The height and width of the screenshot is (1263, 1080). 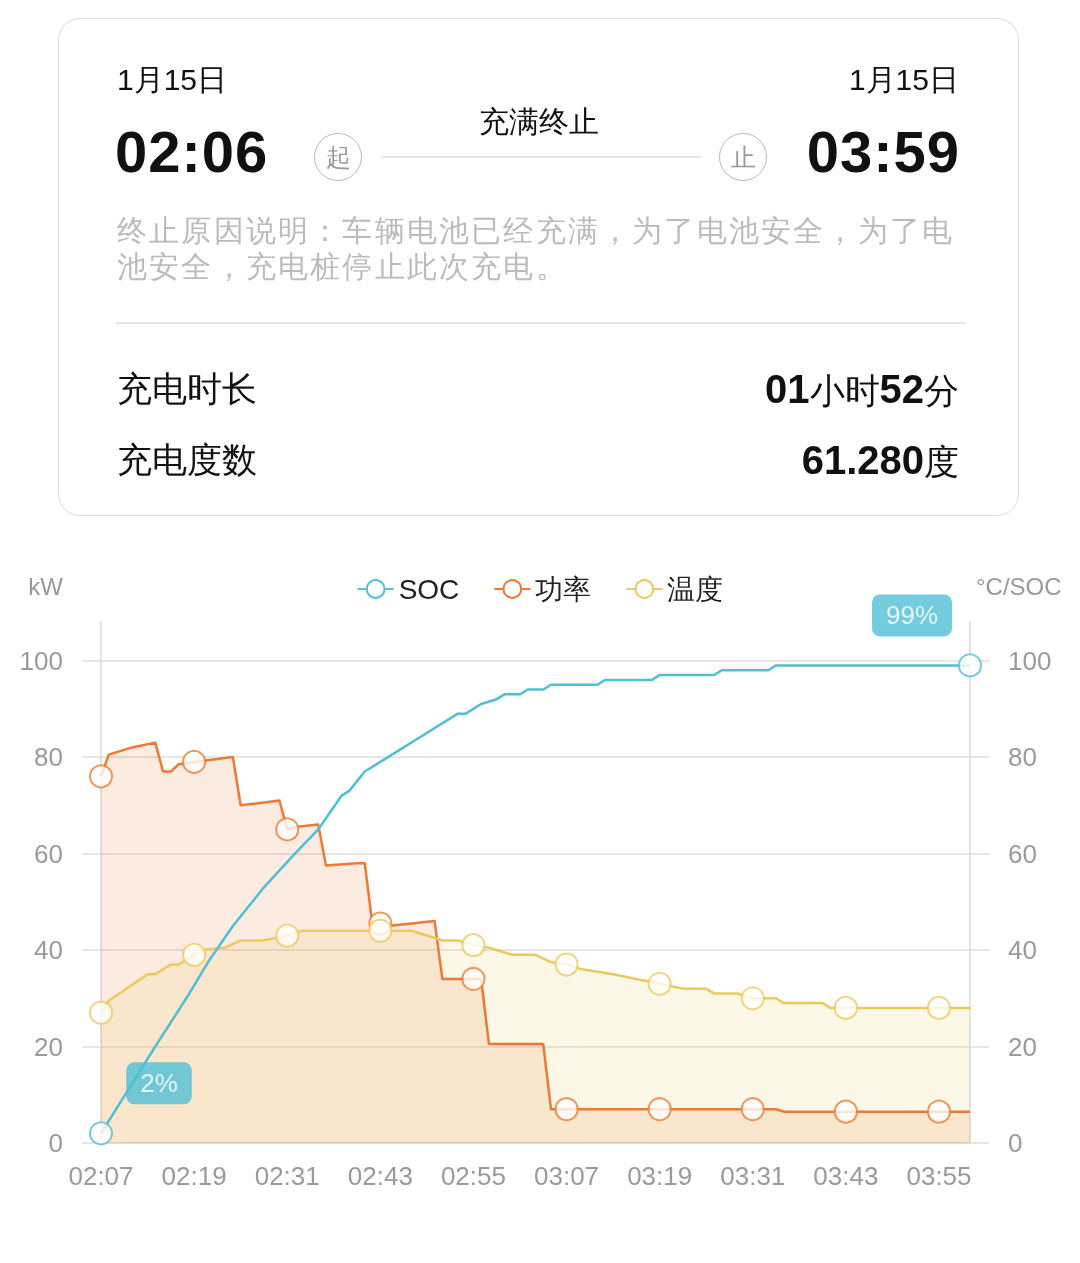 What do you see at coordinates (846, 1176) in the screenshot?
I see `x-tick-label: 03:43` at bounding box center [846, 1176].